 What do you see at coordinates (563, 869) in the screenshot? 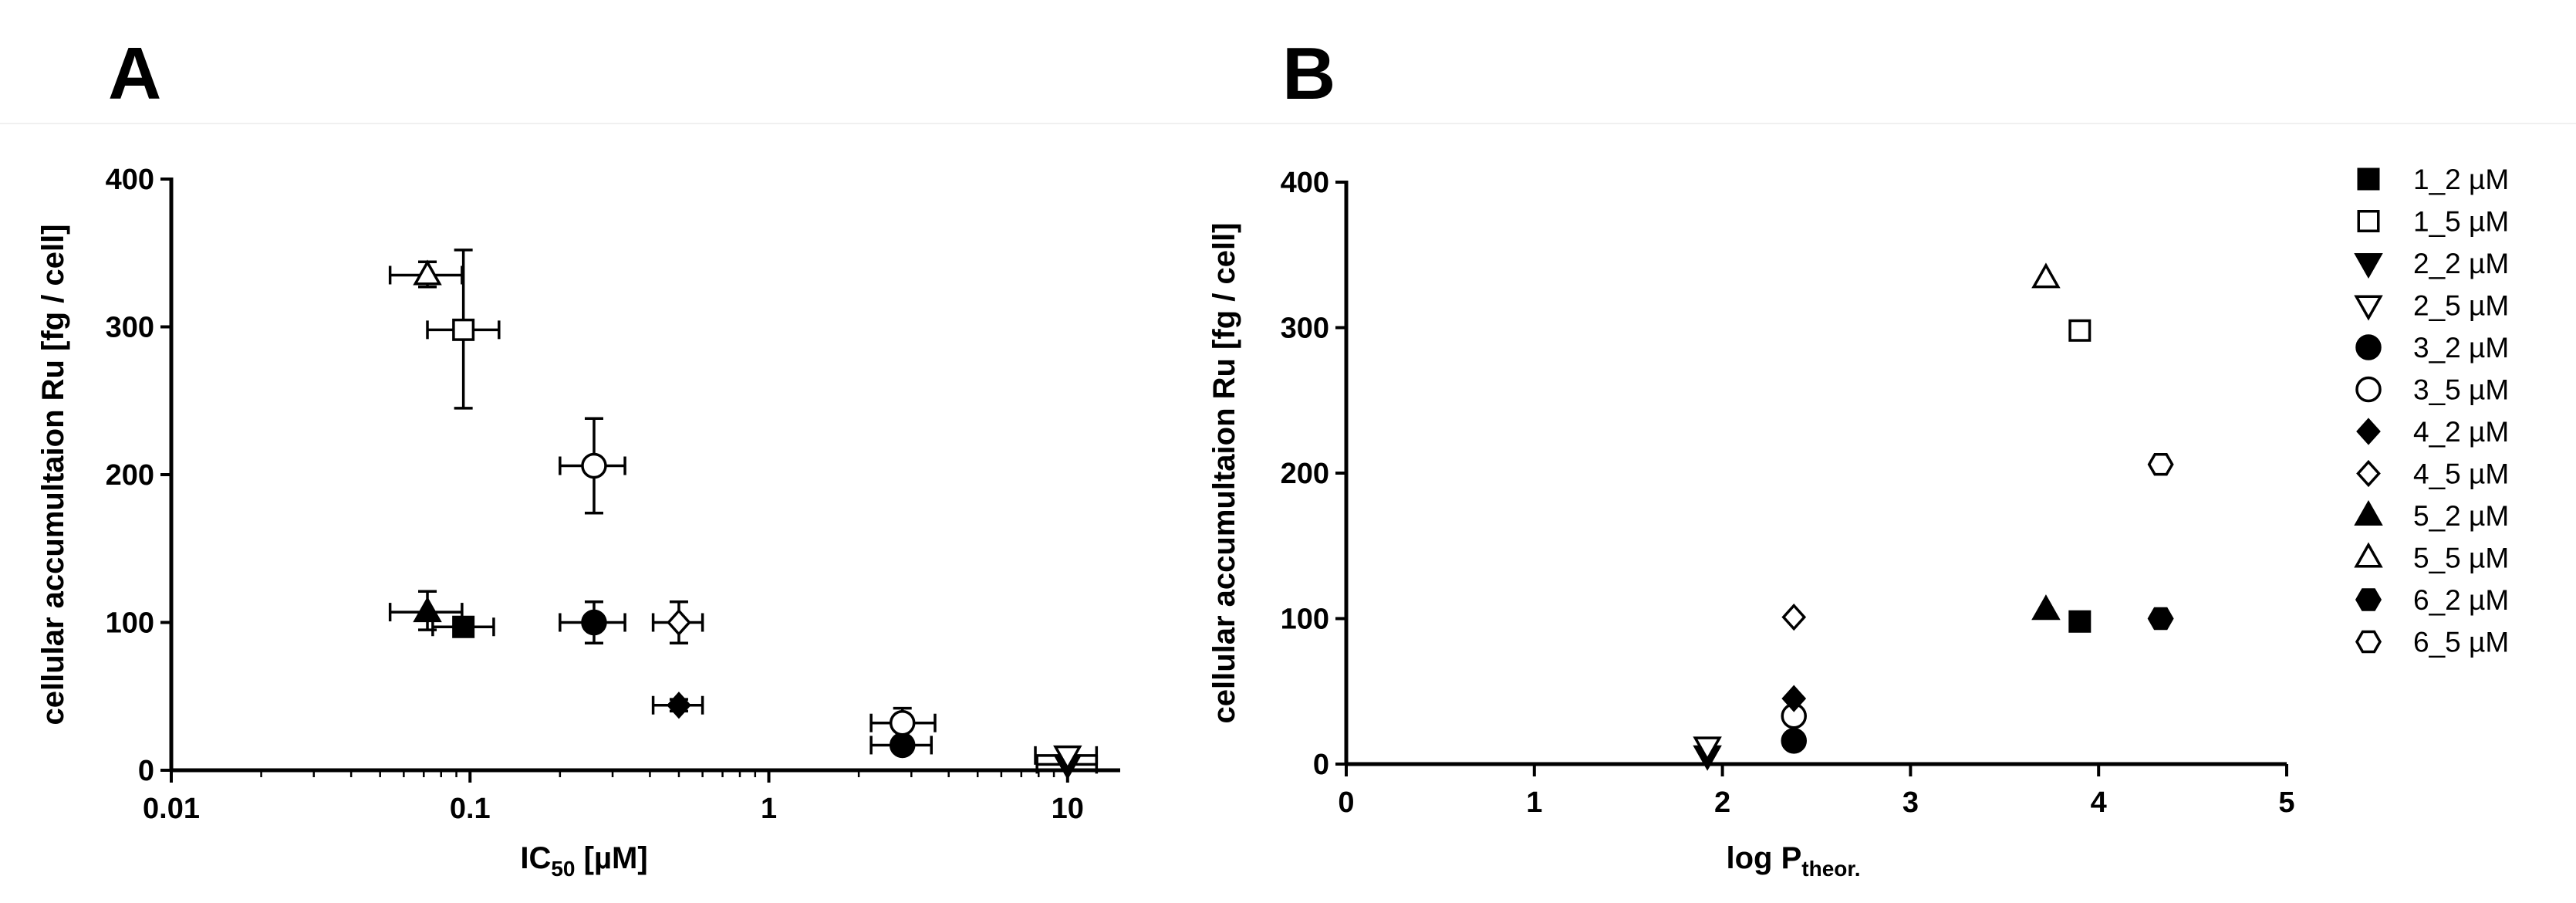
I see `x-axis-title-subscript: 50` at bounding box center [563, 869].